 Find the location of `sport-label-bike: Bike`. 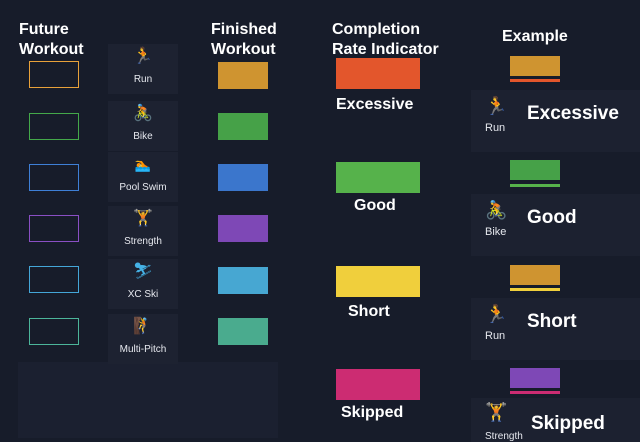

sport-label-bike: Bike is located at coordinates (143, 136).